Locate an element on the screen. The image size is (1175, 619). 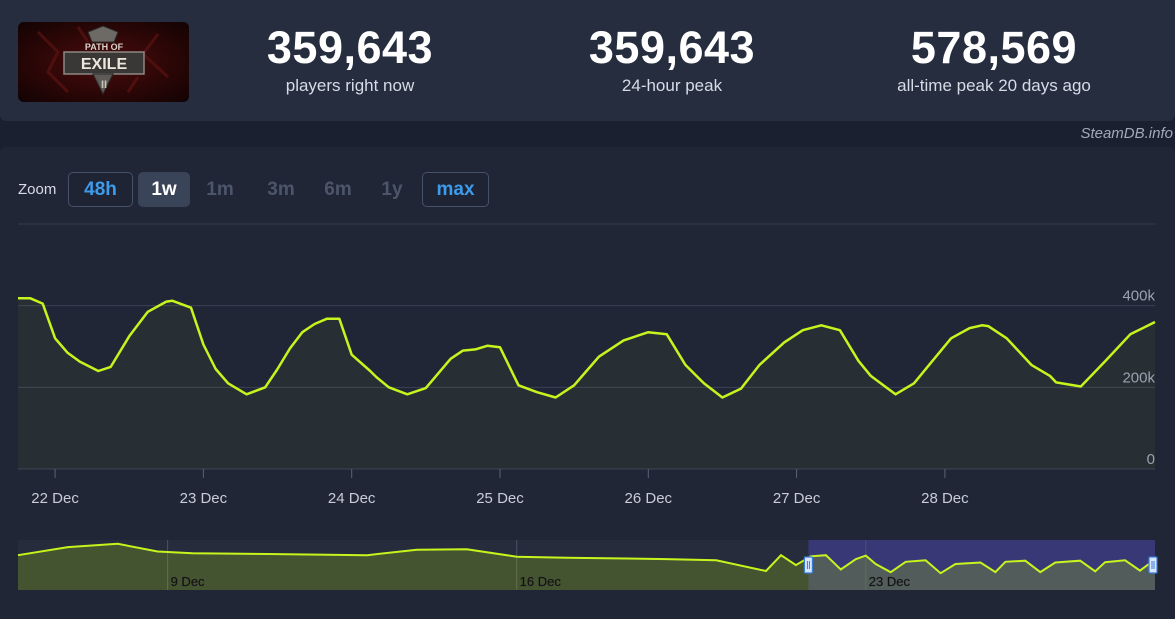
y-tick-label: 200k is located at coordinates (1138, 377).